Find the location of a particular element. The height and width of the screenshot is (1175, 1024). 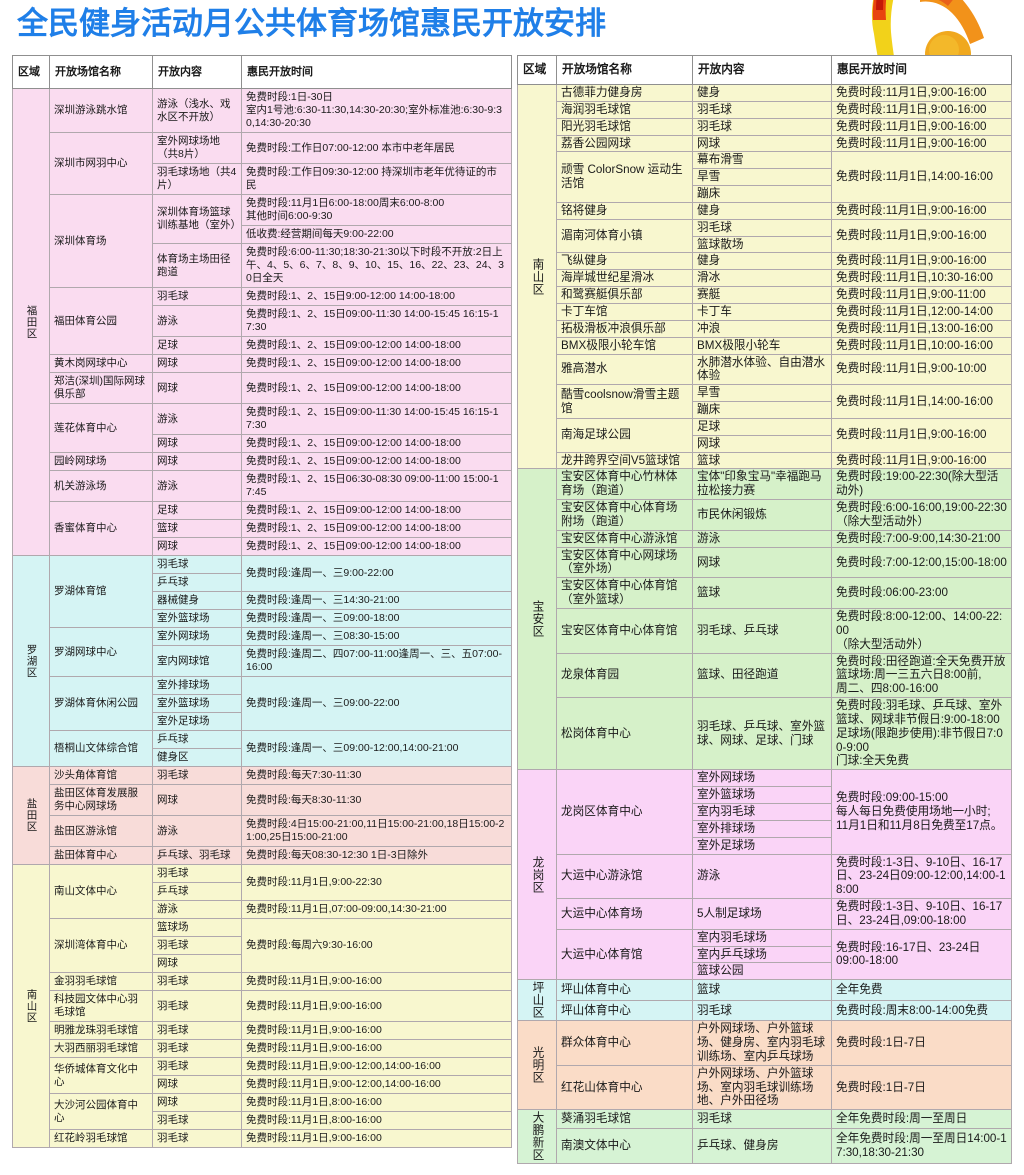

district-cell: 光明区 is located at coordinates (537, 1065).